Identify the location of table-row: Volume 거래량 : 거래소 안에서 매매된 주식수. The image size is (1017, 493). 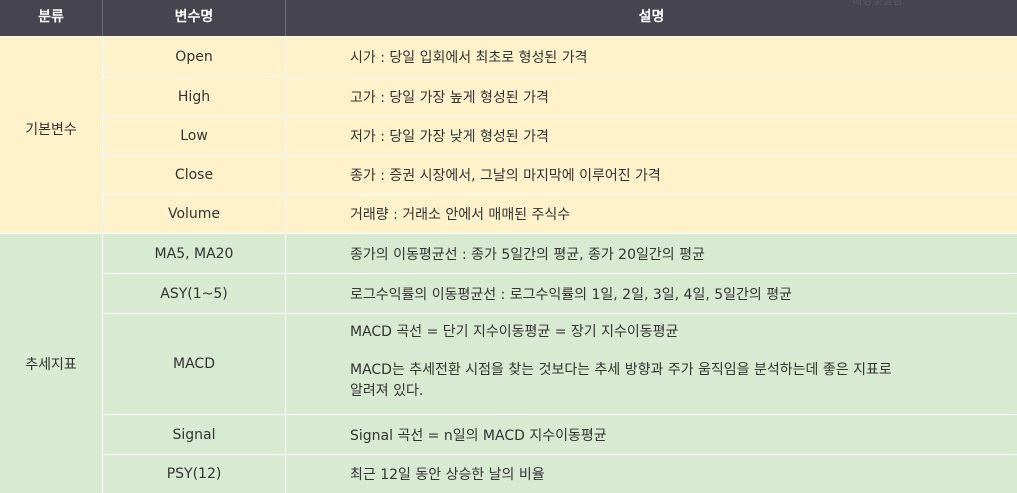
(560, 214).